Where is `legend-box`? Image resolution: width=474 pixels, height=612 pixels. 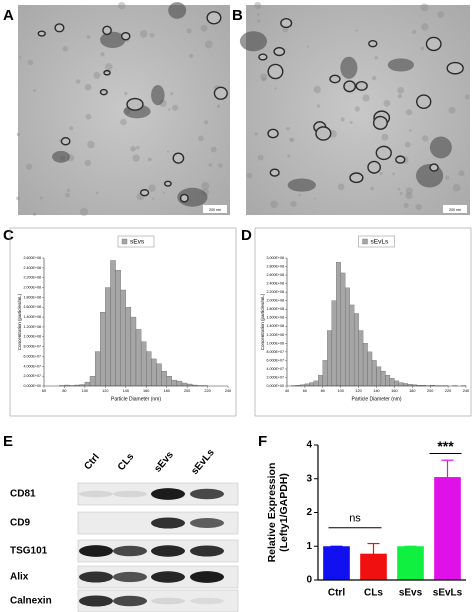
legend-box is located at coordinates (376, 241).